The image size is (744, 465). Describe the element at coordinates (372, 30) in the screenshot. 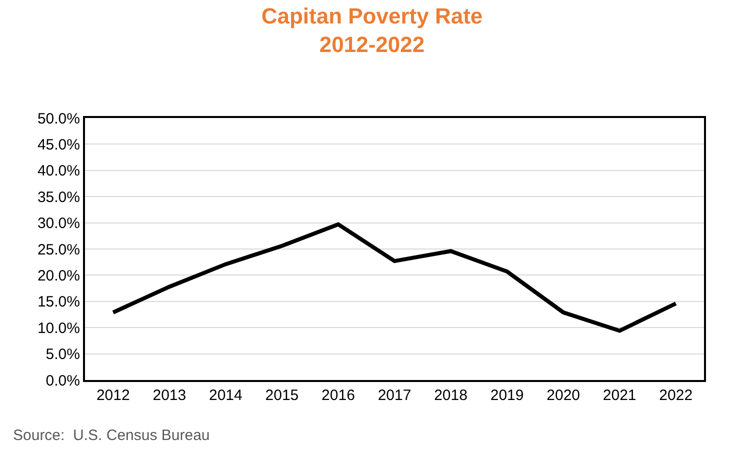

I see `chart-title: Capitan Poverty Rate 2012-2022` at that location.